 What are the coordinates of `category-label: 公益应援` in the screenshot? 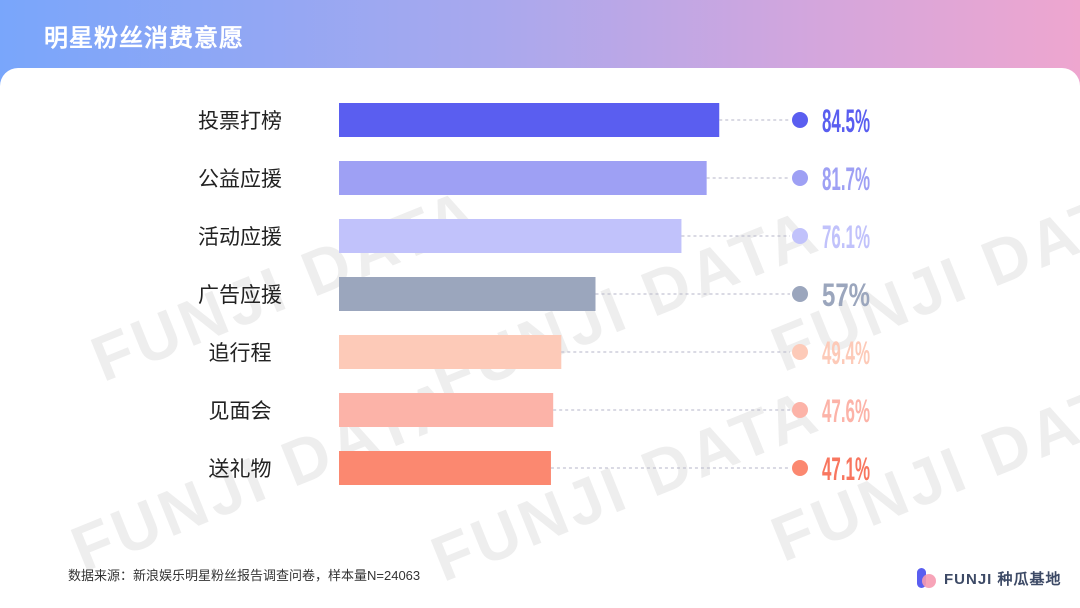 It's located at (240, 179).